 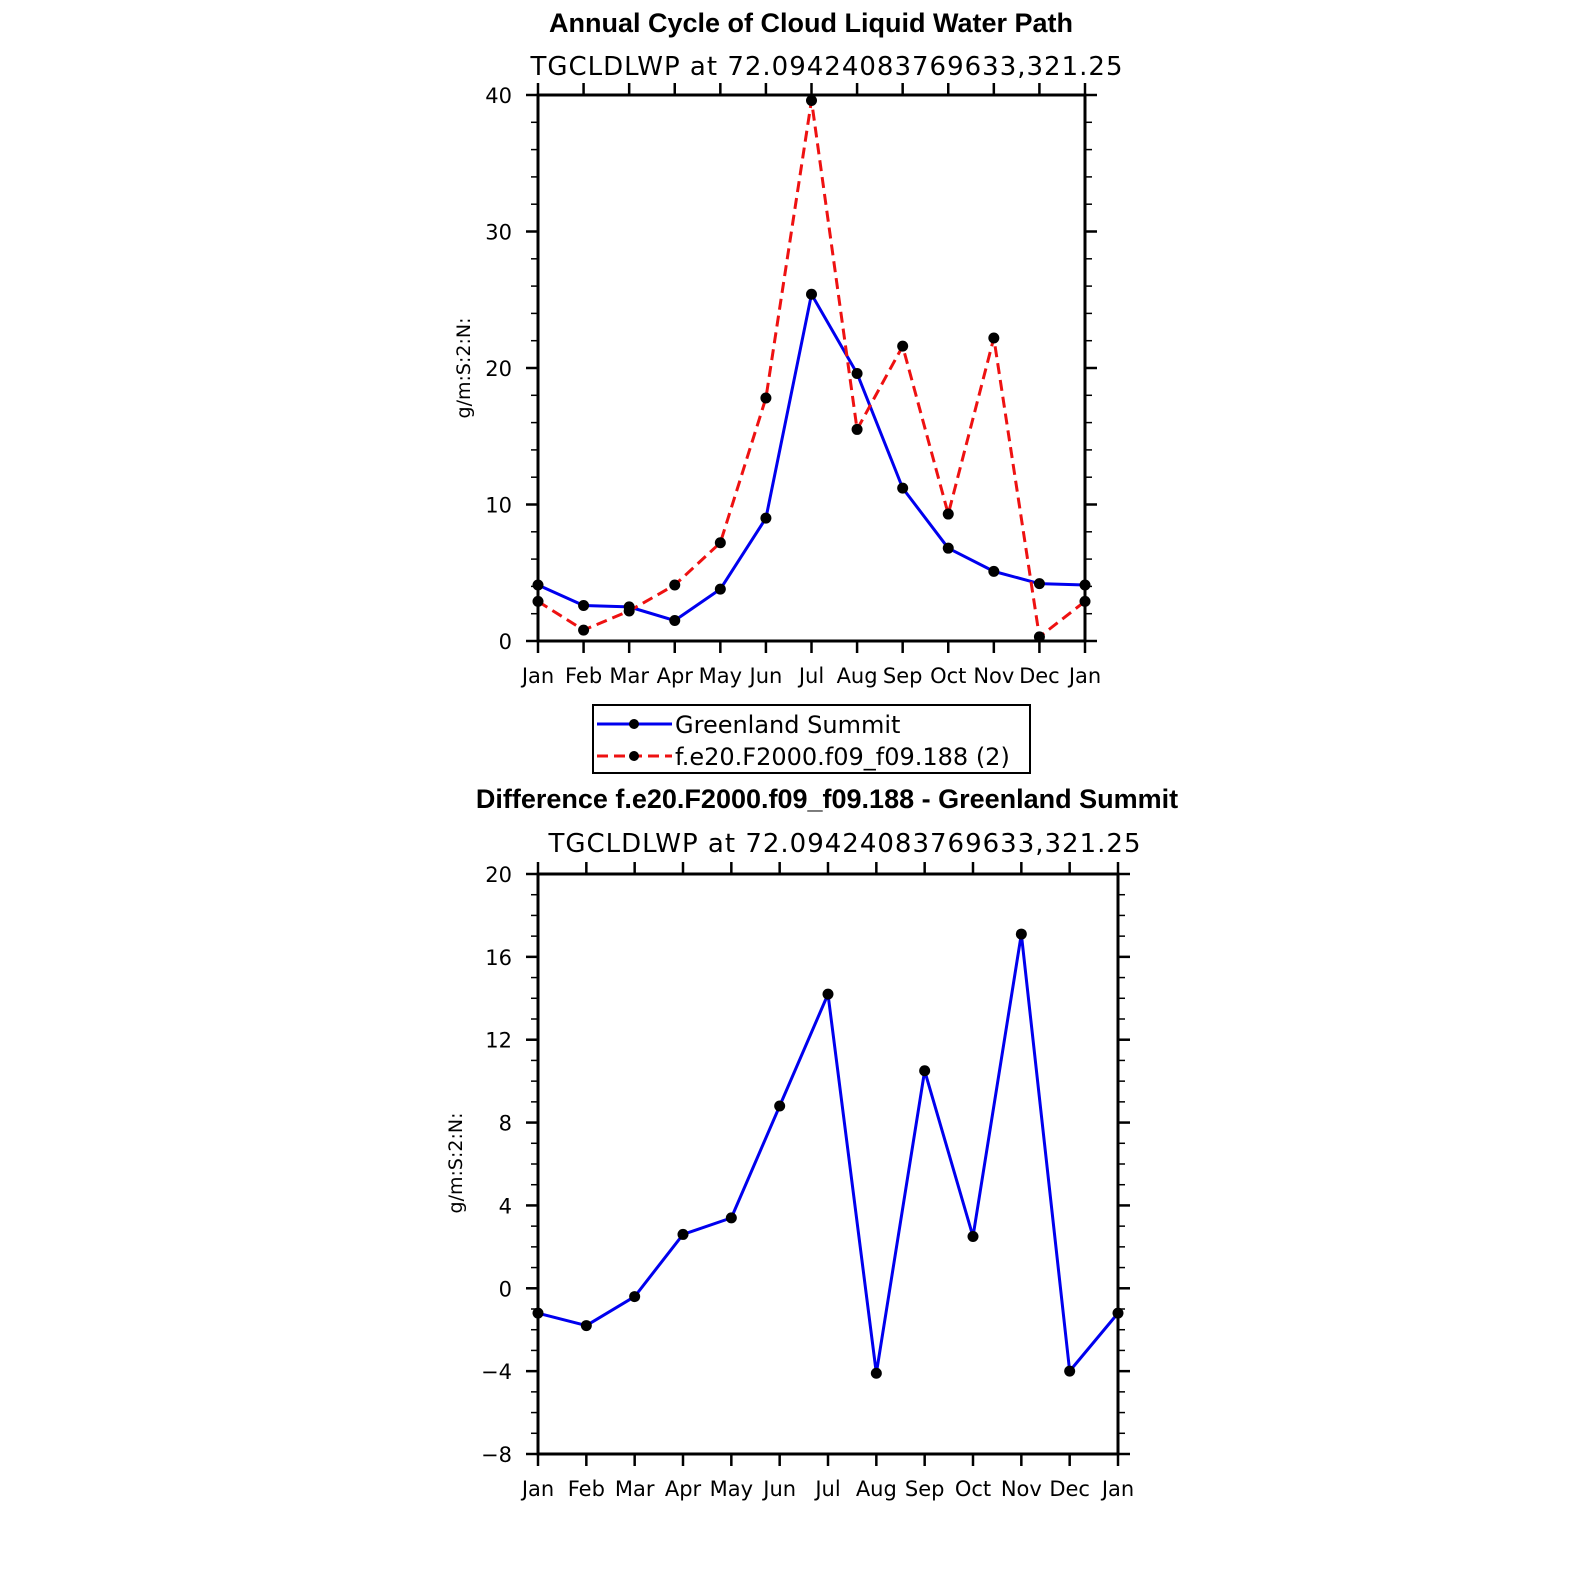 I want to click on y-tick-label: 12, so click(x=498, y=1041).